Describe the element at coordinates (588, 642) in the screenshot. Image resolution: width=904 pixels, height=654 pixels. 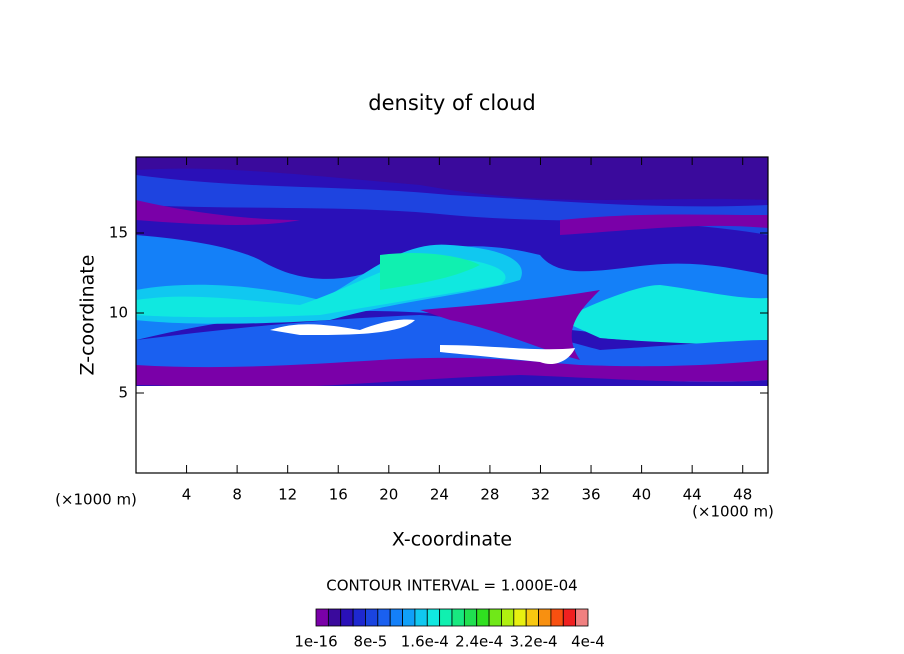
I see `colorbar-label: 4e-4` at that location.